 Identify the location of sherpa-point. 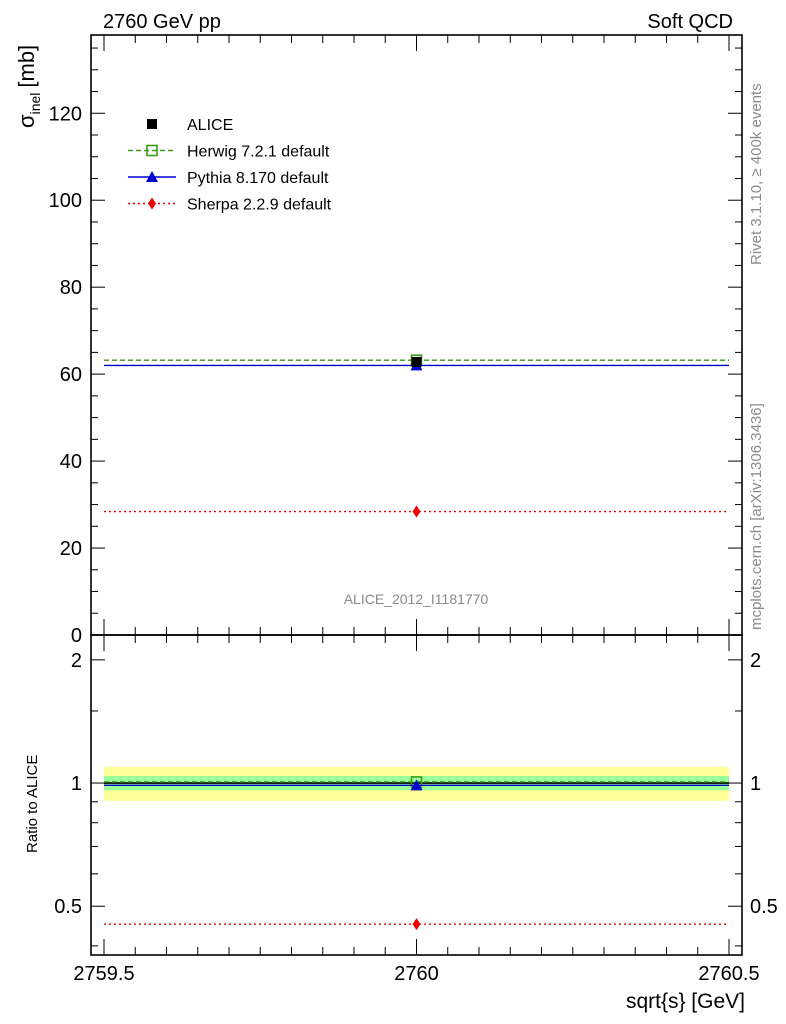
(416, 511).